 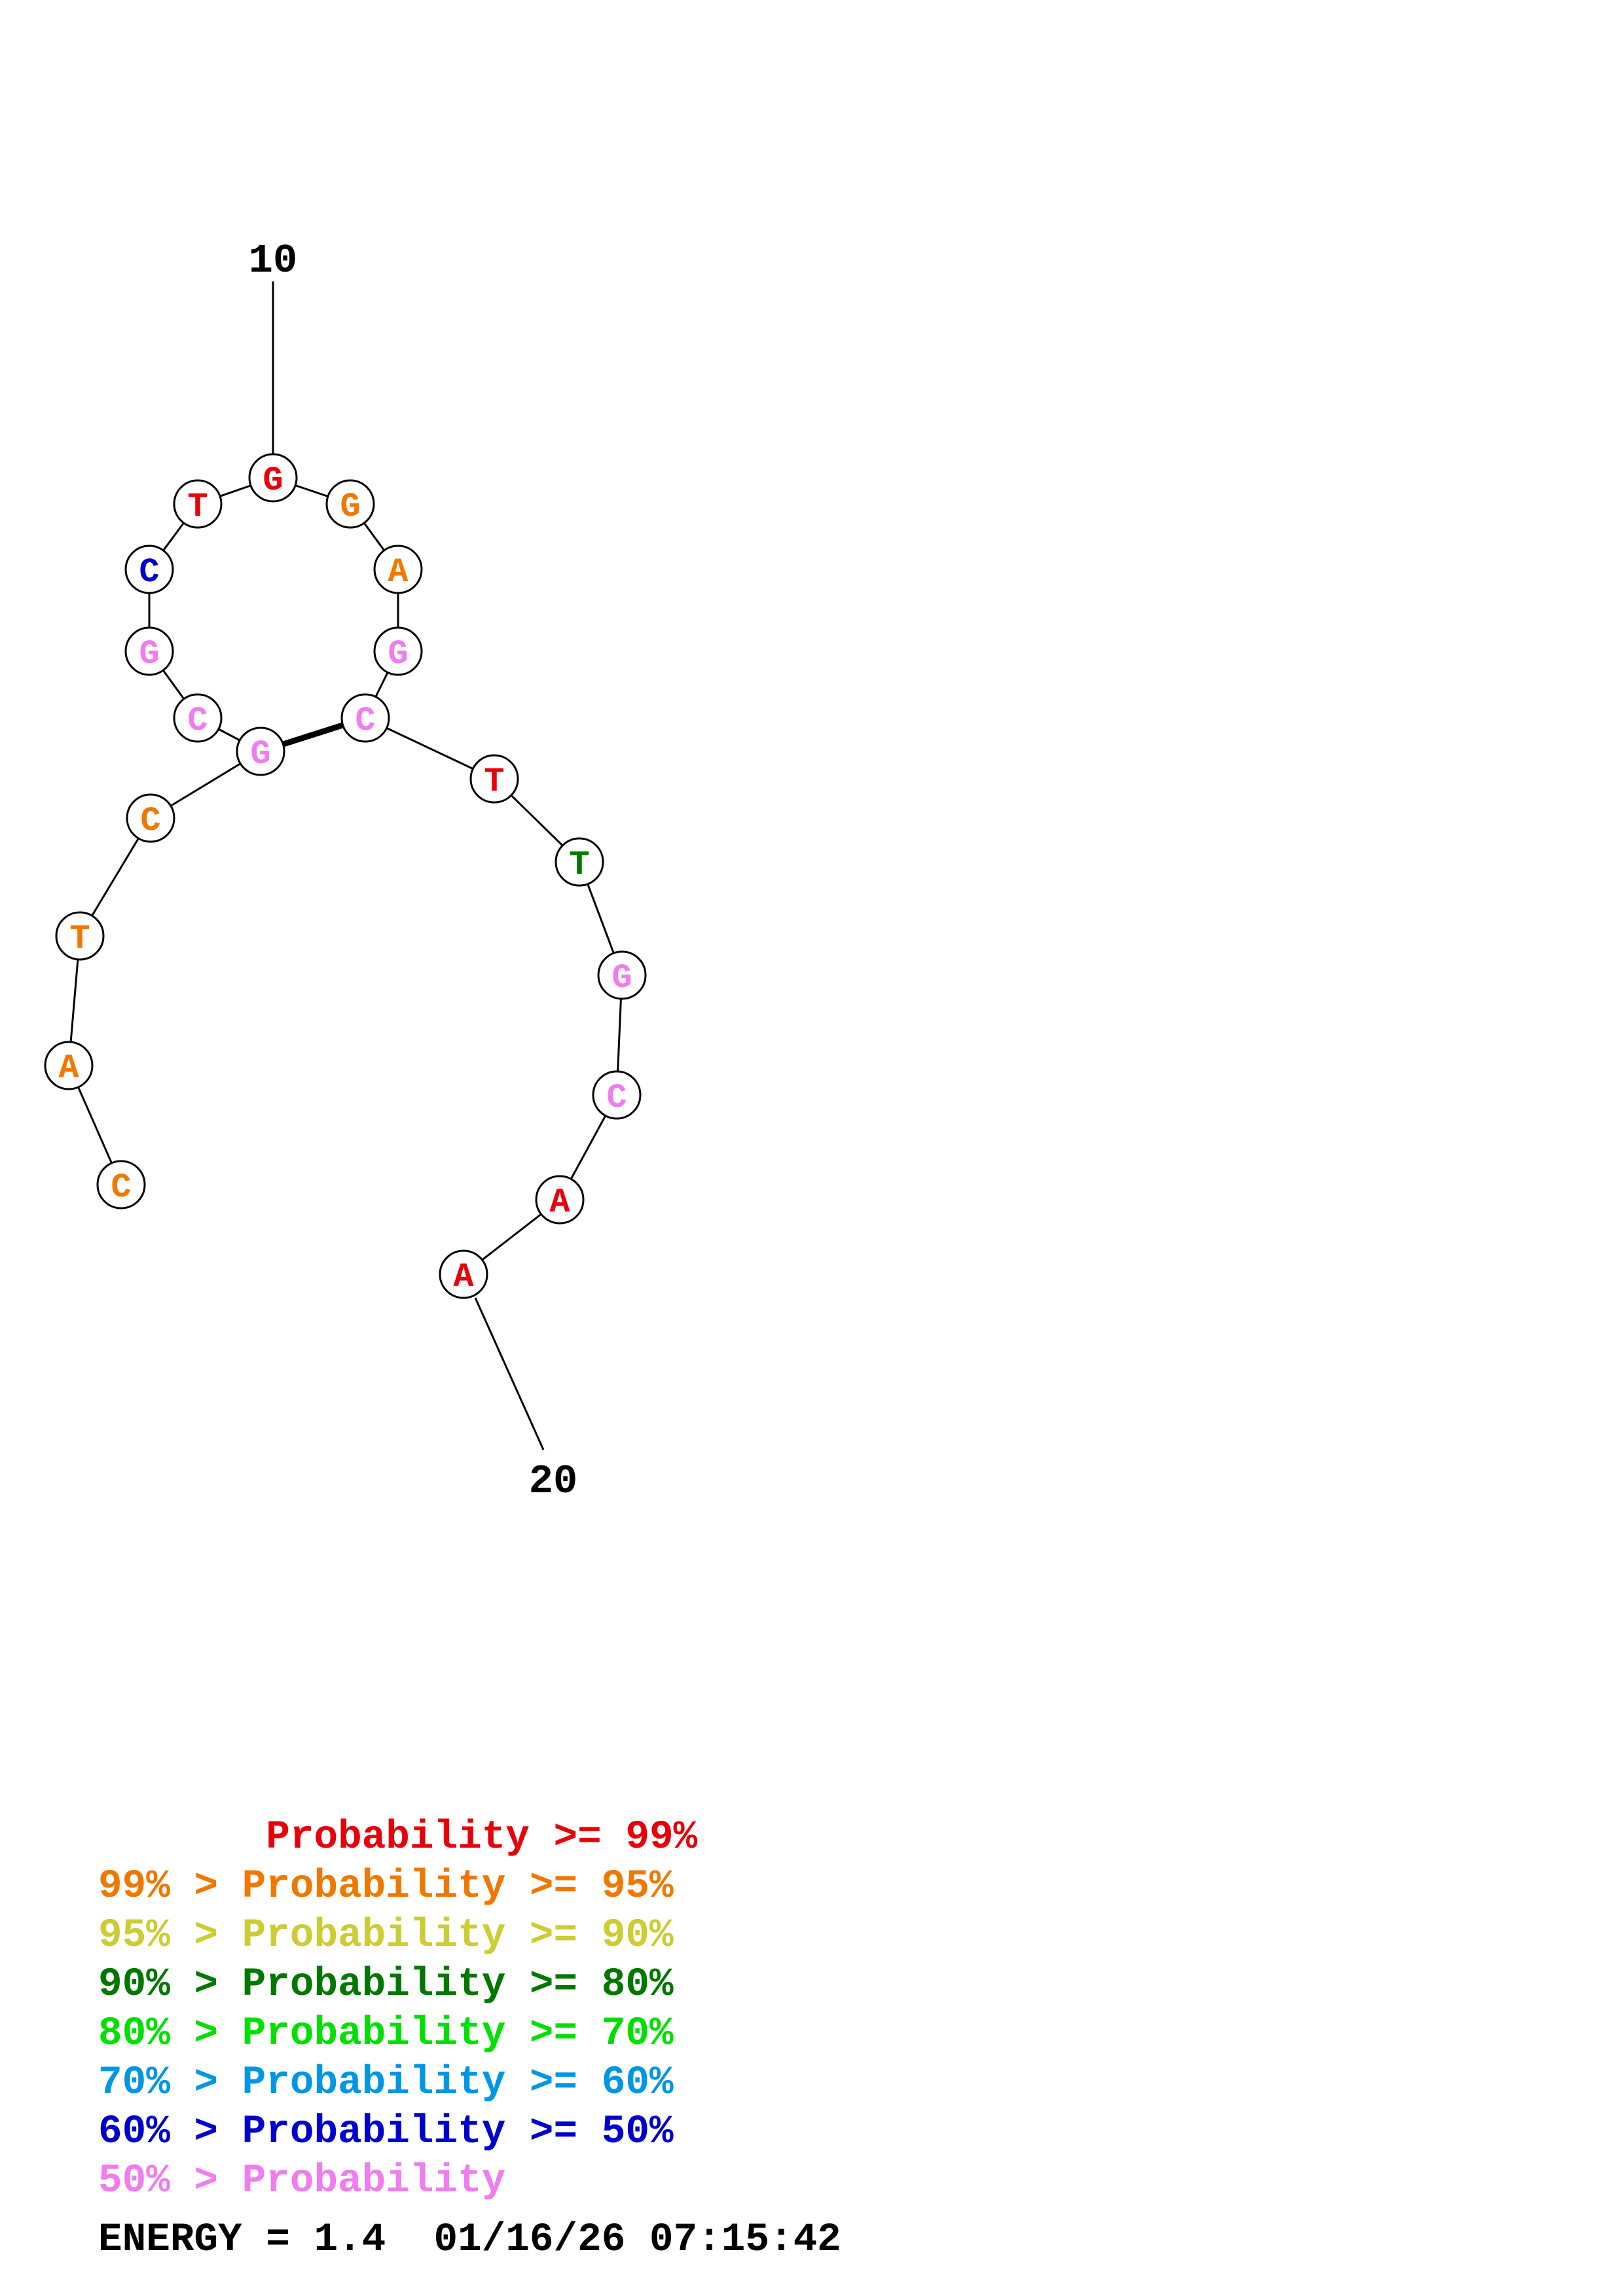 What do you see at coordinates (482, 1837) in the screenshot?
I see `legend-text: Probability >= 99%` at bounding box center [482, 1837].